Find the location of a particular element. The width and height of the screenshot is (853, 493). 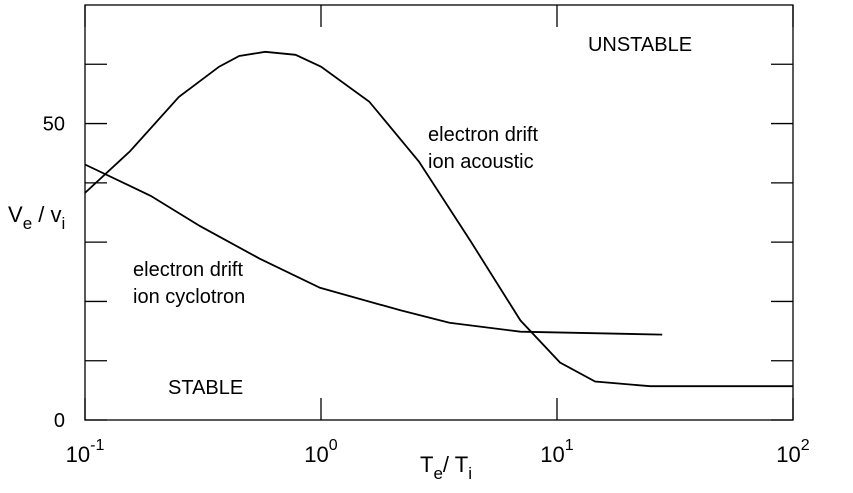

x-tick-exponent: -1 is located at coordinates (97, 445).